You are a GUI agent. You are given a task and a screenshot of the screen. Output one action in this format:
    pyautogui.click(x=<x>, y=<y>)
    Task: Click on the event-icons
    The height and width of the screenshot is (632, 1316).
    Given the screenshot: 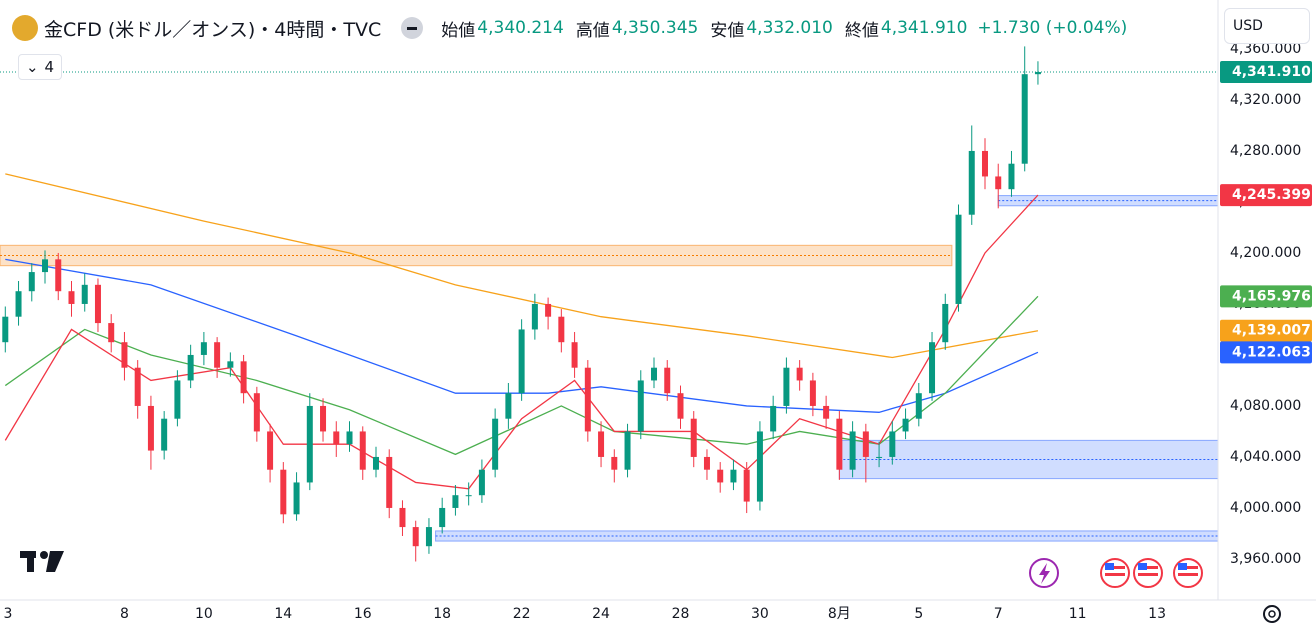 What is the action you would take?
    pyautogui.click(x=1116, y=573)
    